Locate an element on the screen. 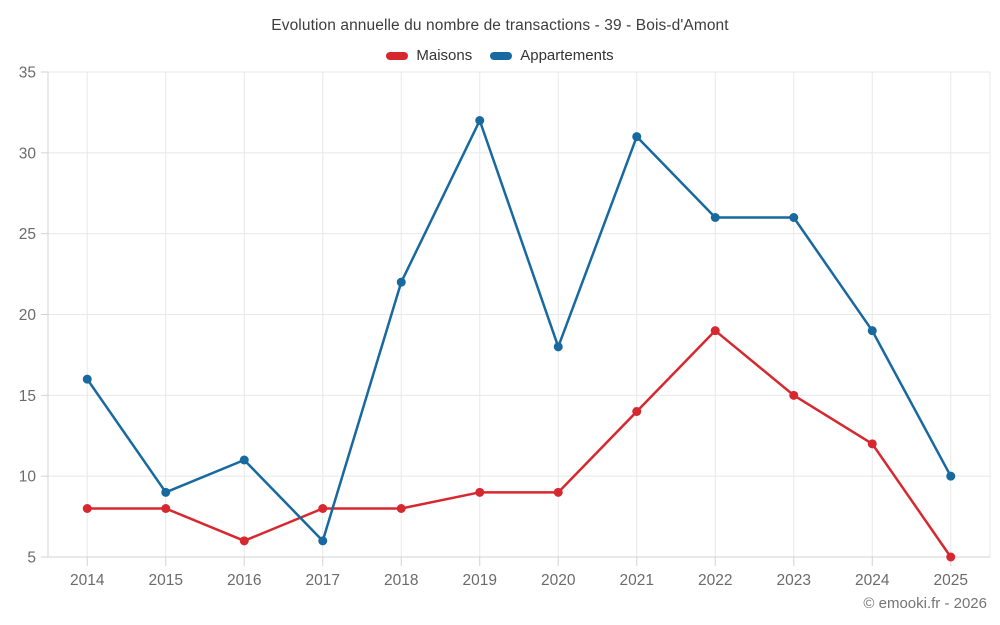  x-axis-label: 2016 is located at coordinates (244, 580).